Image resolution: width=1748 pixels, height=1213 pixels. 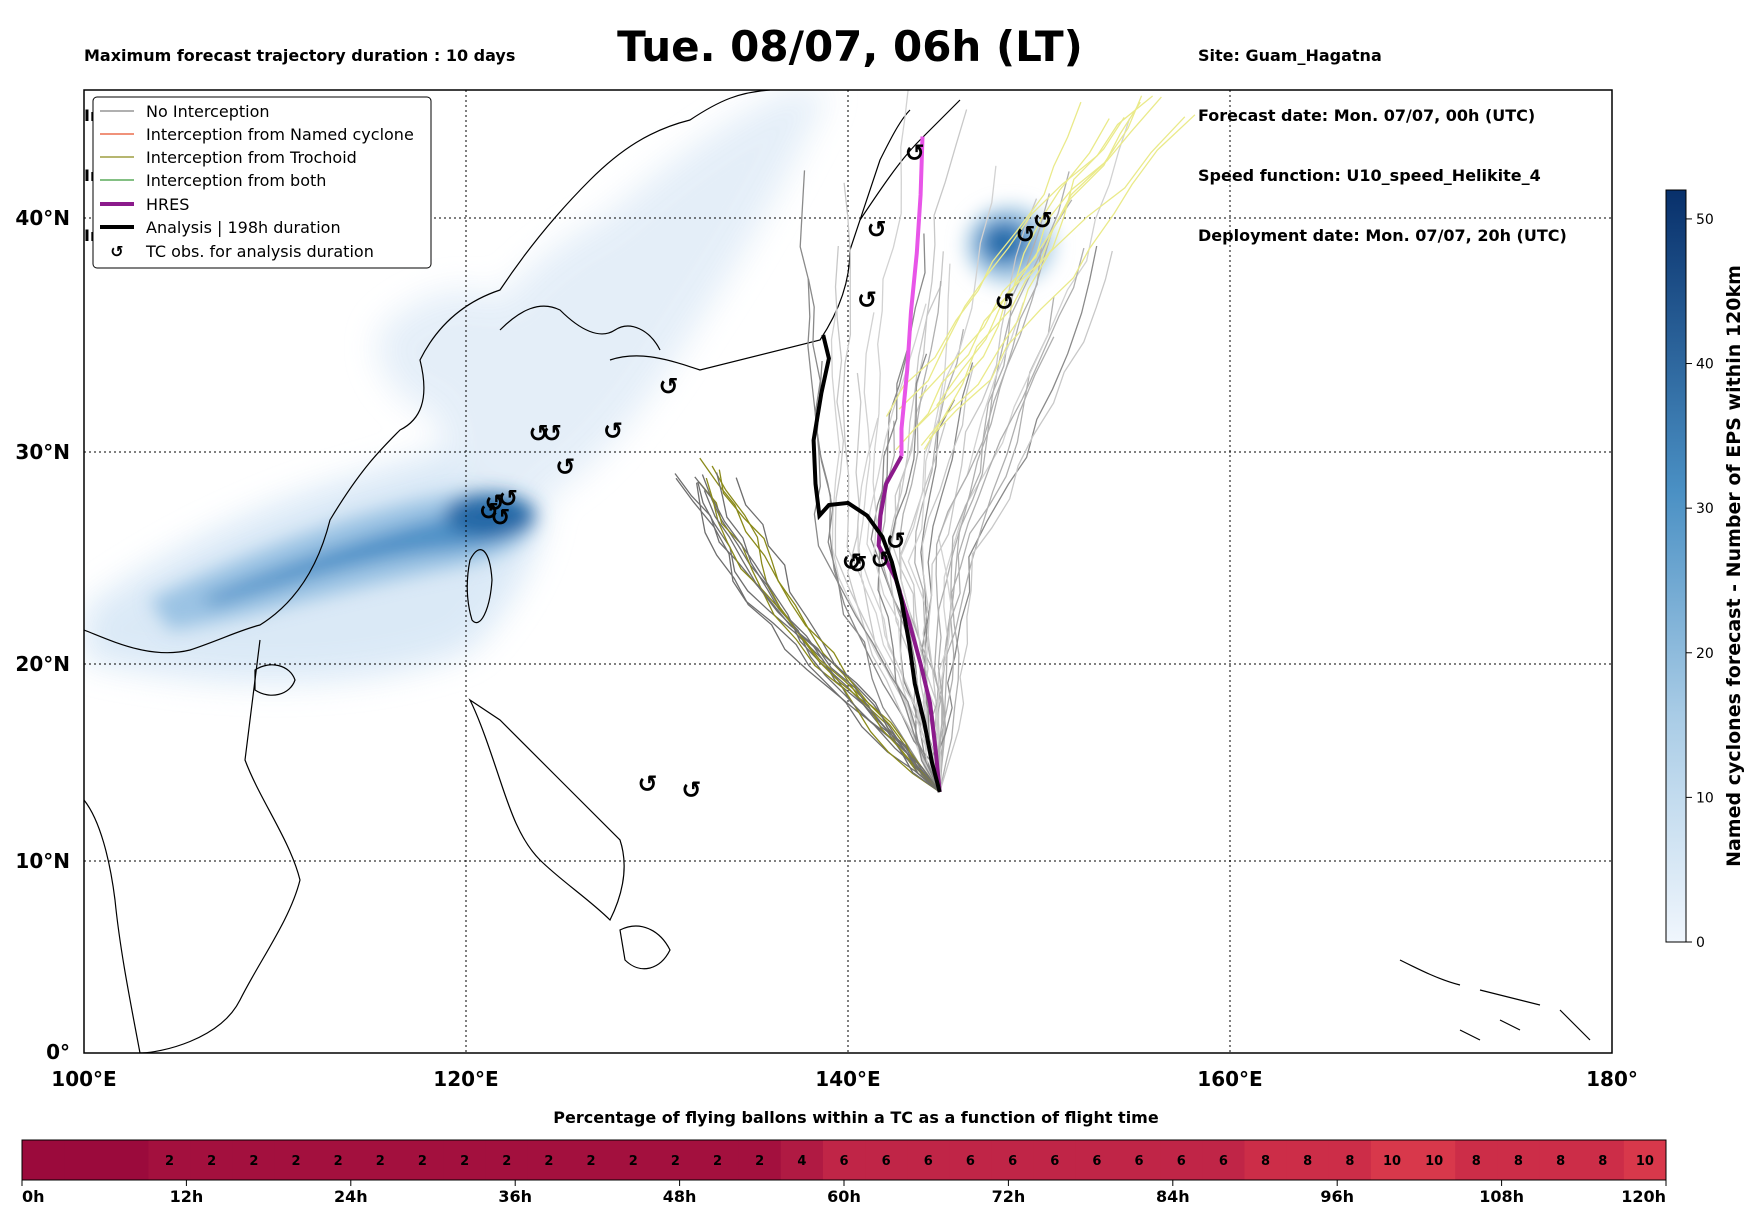 I want to click on legend-label-tc-obs: TC obs. for analysis duration, so click(x=259, y=251).